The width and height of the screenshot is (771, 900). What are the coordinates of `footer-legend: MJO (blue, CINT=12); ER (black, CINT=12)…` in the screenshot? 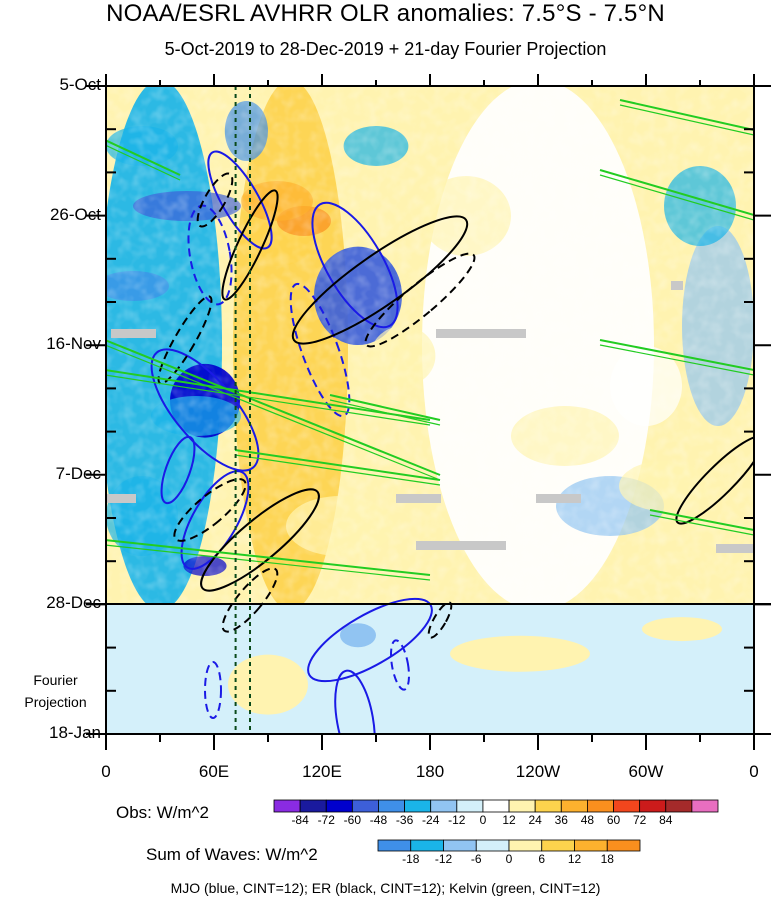 It's located at (385, 888).